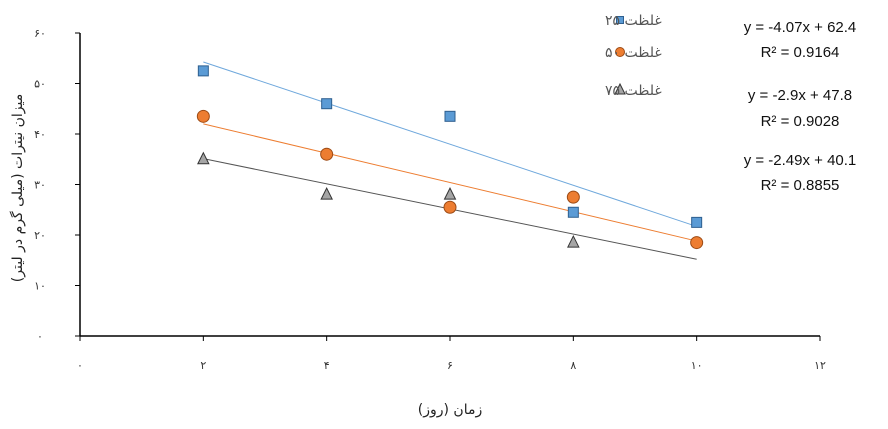 The height and width of the screenshot is (429, 888). What do you see at coordinates (40, 134) in the screenshot?
I see `y-tick-label: ۴۰` at bounding box center [40, 134].